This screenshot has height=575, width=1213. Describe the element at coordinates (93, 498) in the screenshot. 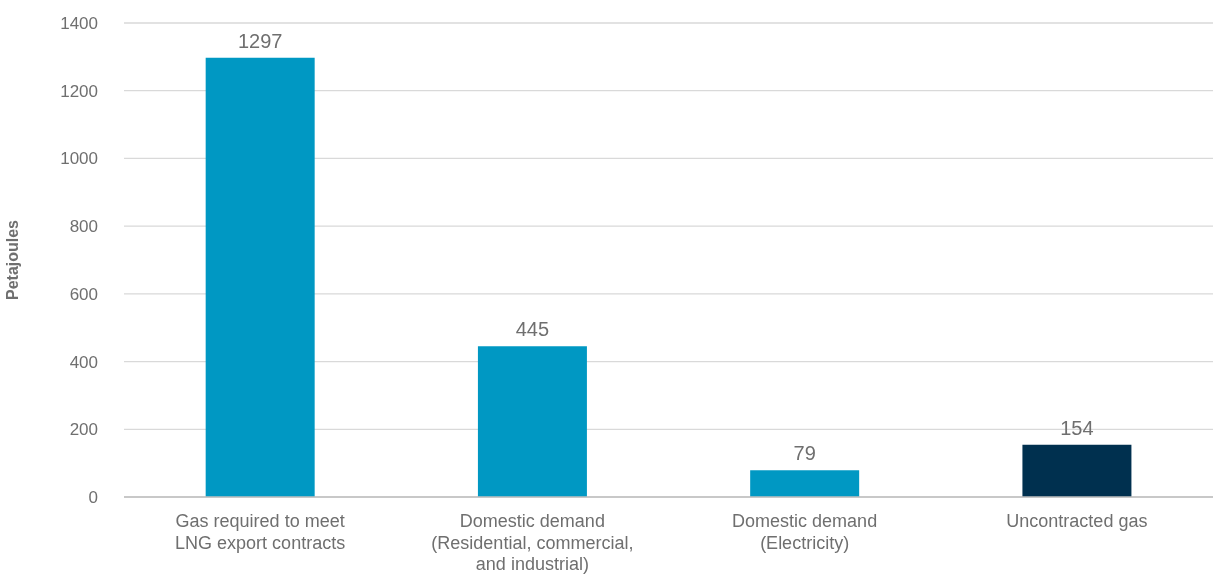

I see `y-tick-label: 0` at that location.